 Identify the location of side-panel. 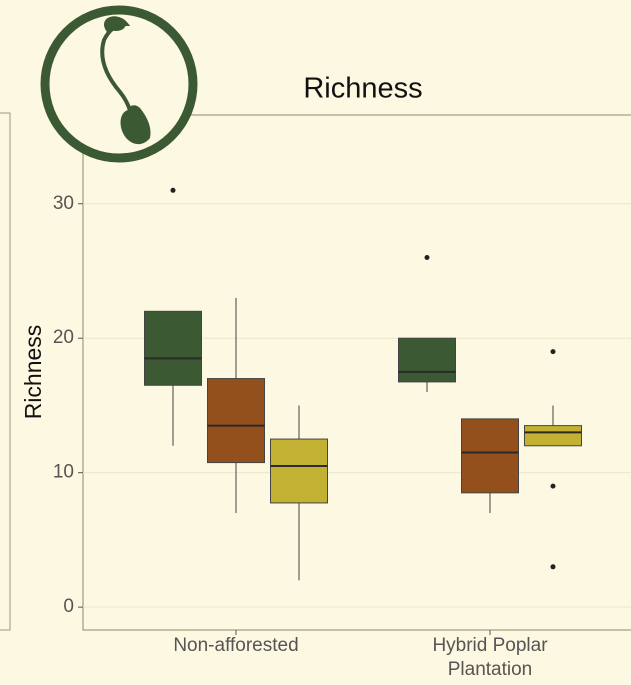
(5, 371).